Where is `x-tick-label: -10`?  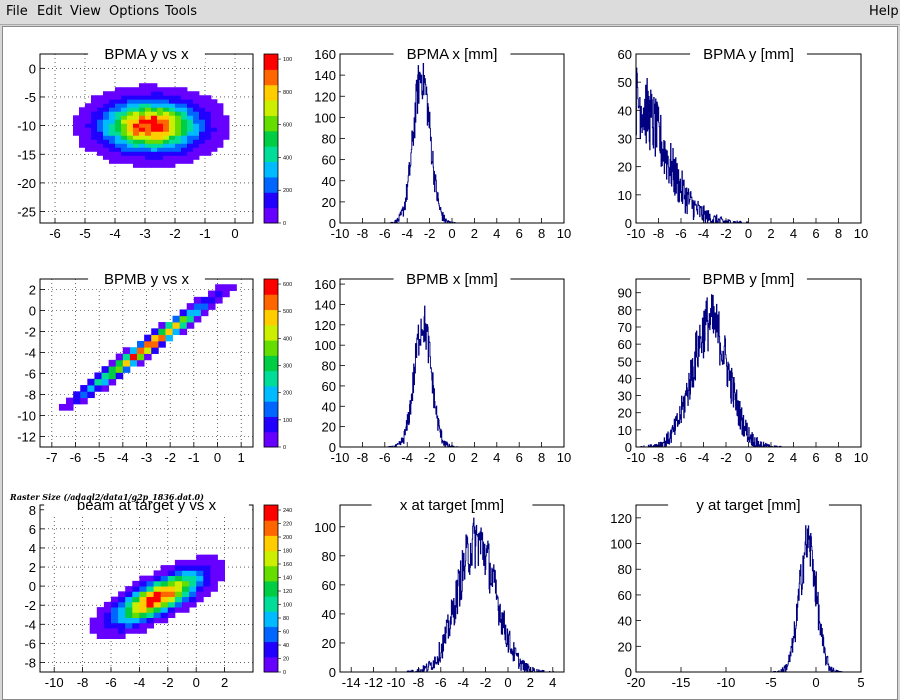 x-tick-label: -10 is located at coordinates (636, 457).